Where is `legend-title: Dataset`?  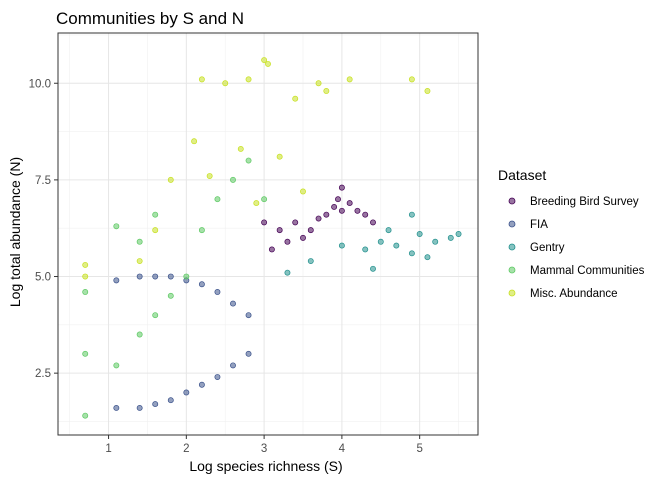
legend-title: Dataset is located at coordinates (522, 175).